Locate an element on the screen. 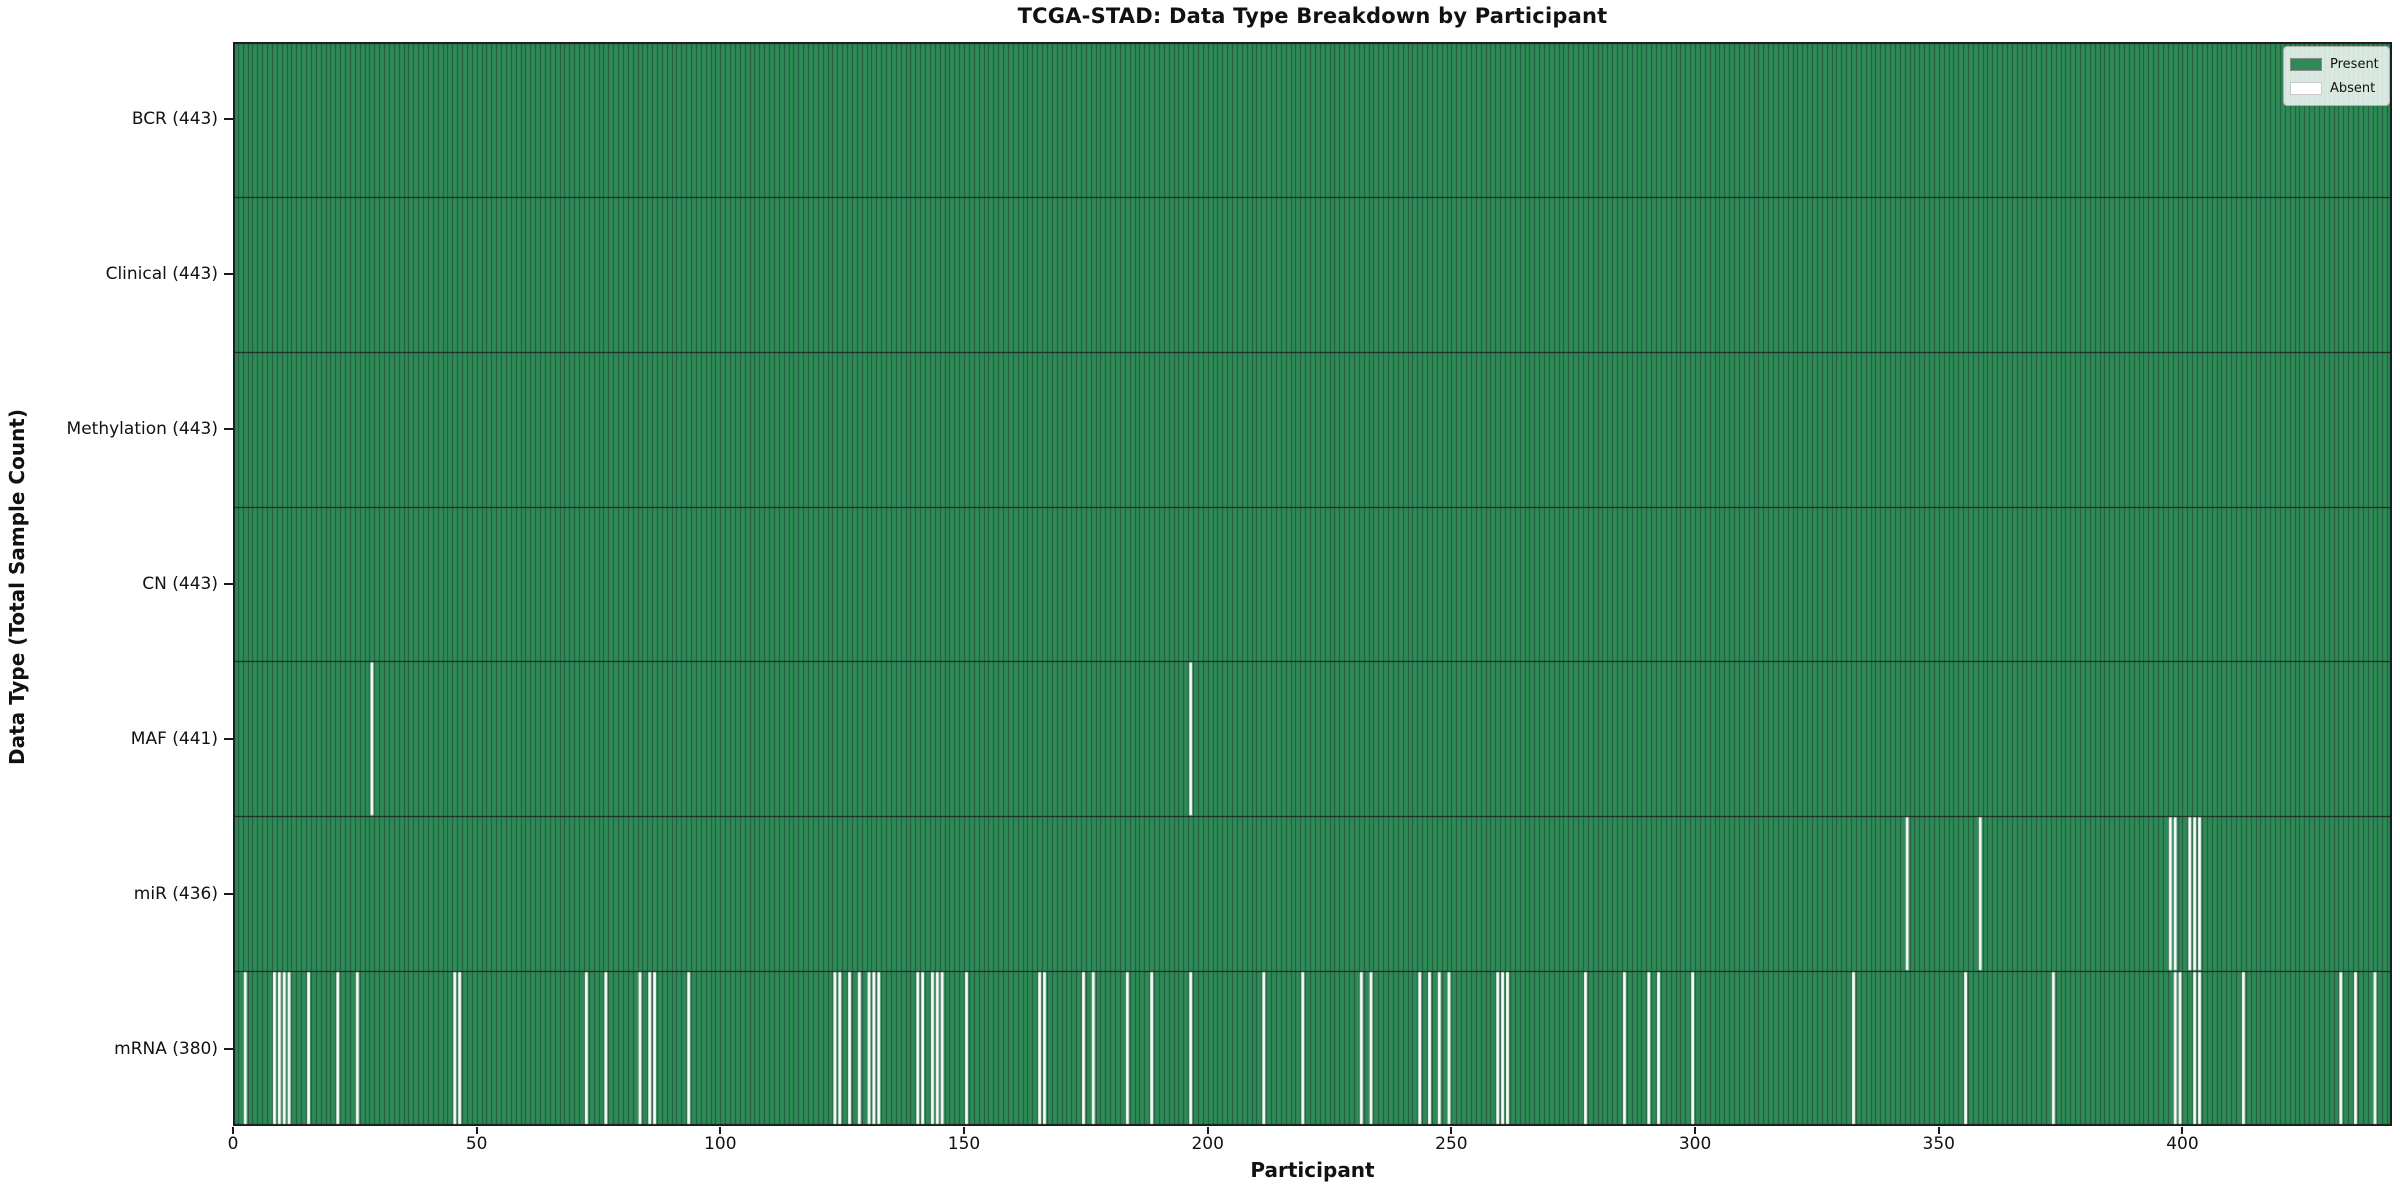  legend-item-present: Present is located at coordinates (2335, 64).